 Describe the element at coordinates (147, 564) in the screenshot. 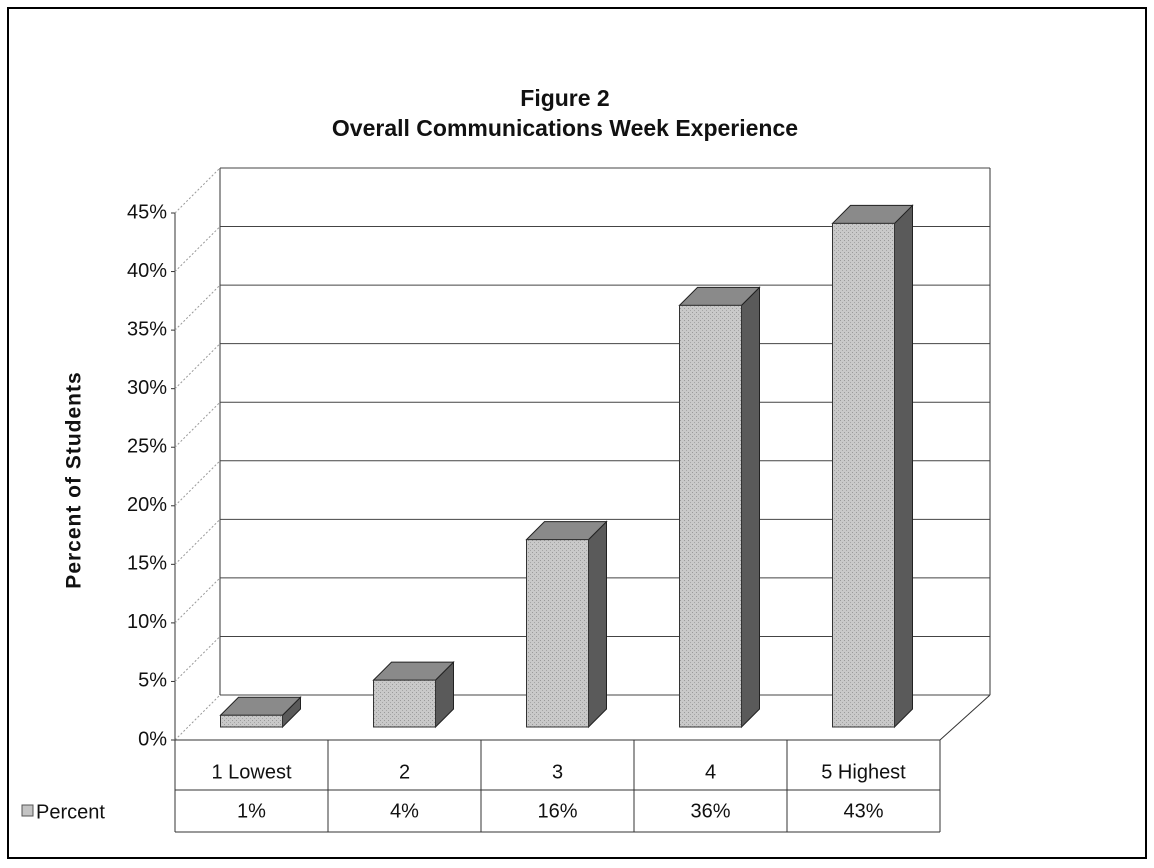

I see `y-tick-label: 15%` at that location.